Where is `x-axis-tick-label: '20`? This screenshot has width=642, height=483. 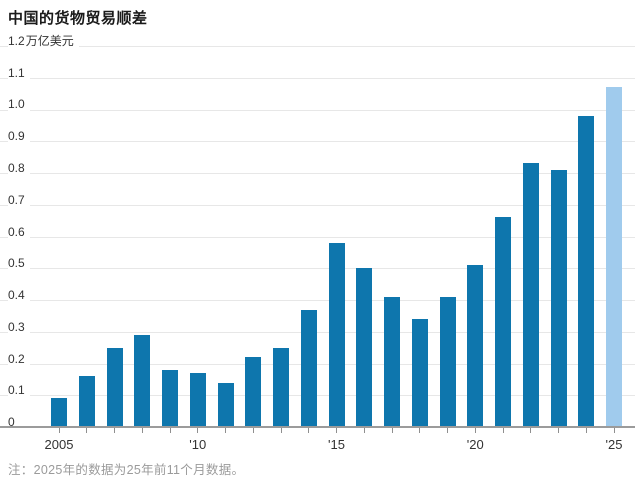 x-axis-tick-label: '20 is located at coordinates (475, 444).